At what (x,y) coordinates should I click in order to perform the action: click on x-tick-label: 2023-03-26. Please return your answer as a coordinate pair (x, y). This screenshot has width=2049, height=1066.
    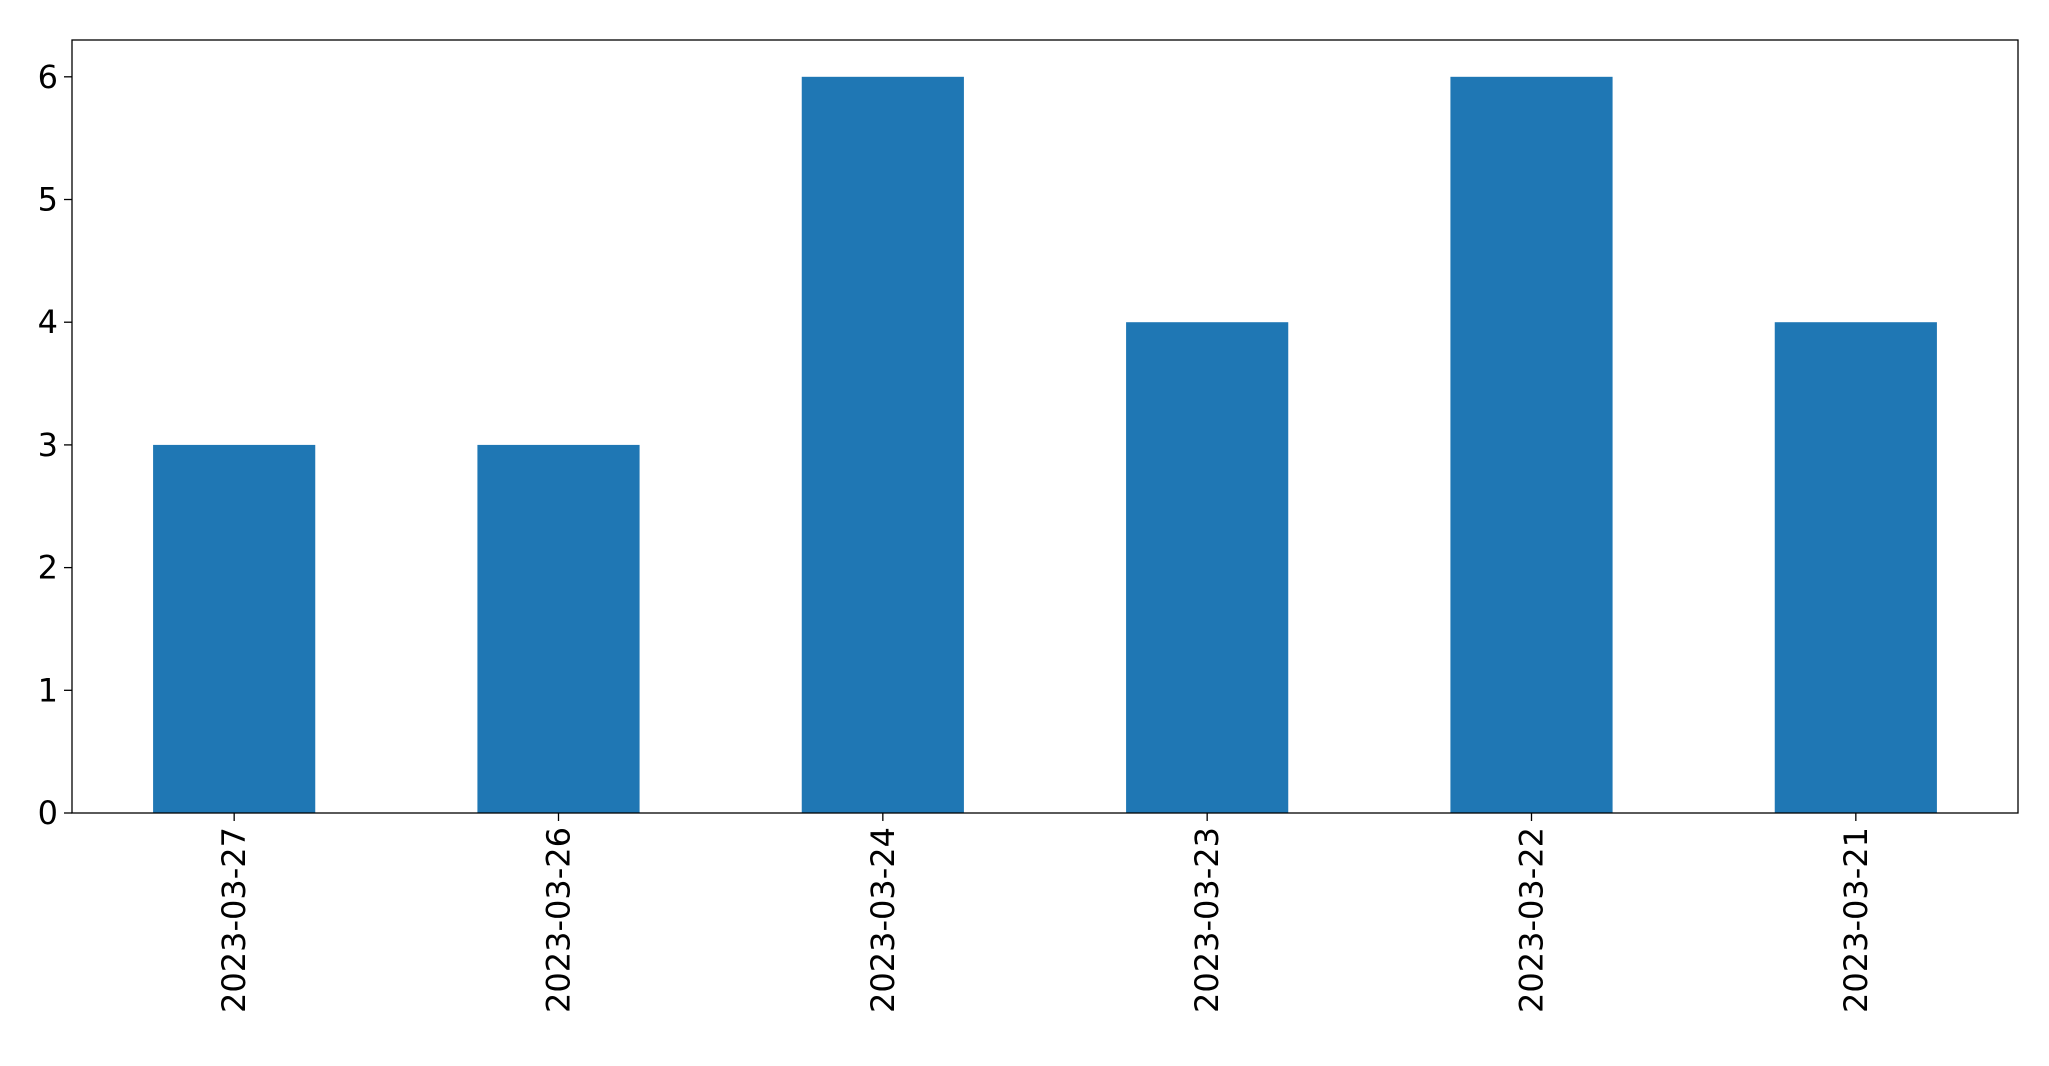
    Looking at the image, I should click on (559, 920).